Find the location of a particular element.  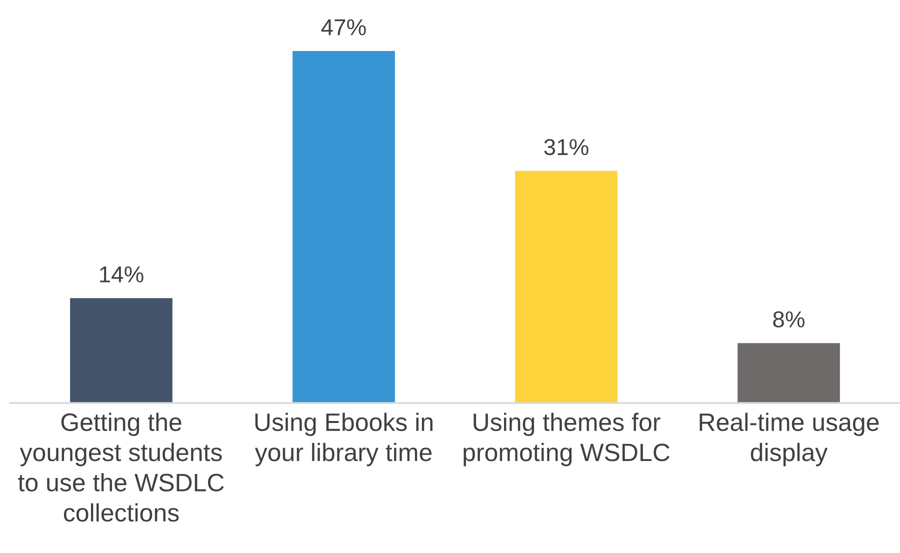

data-label: 8% is located at coordinates (788, 319).